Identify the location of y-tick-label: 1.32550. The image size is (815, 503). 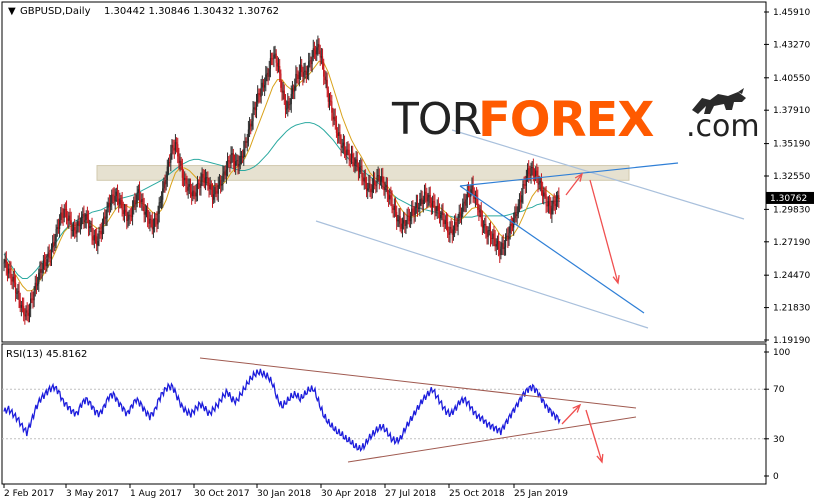
(791, 177).